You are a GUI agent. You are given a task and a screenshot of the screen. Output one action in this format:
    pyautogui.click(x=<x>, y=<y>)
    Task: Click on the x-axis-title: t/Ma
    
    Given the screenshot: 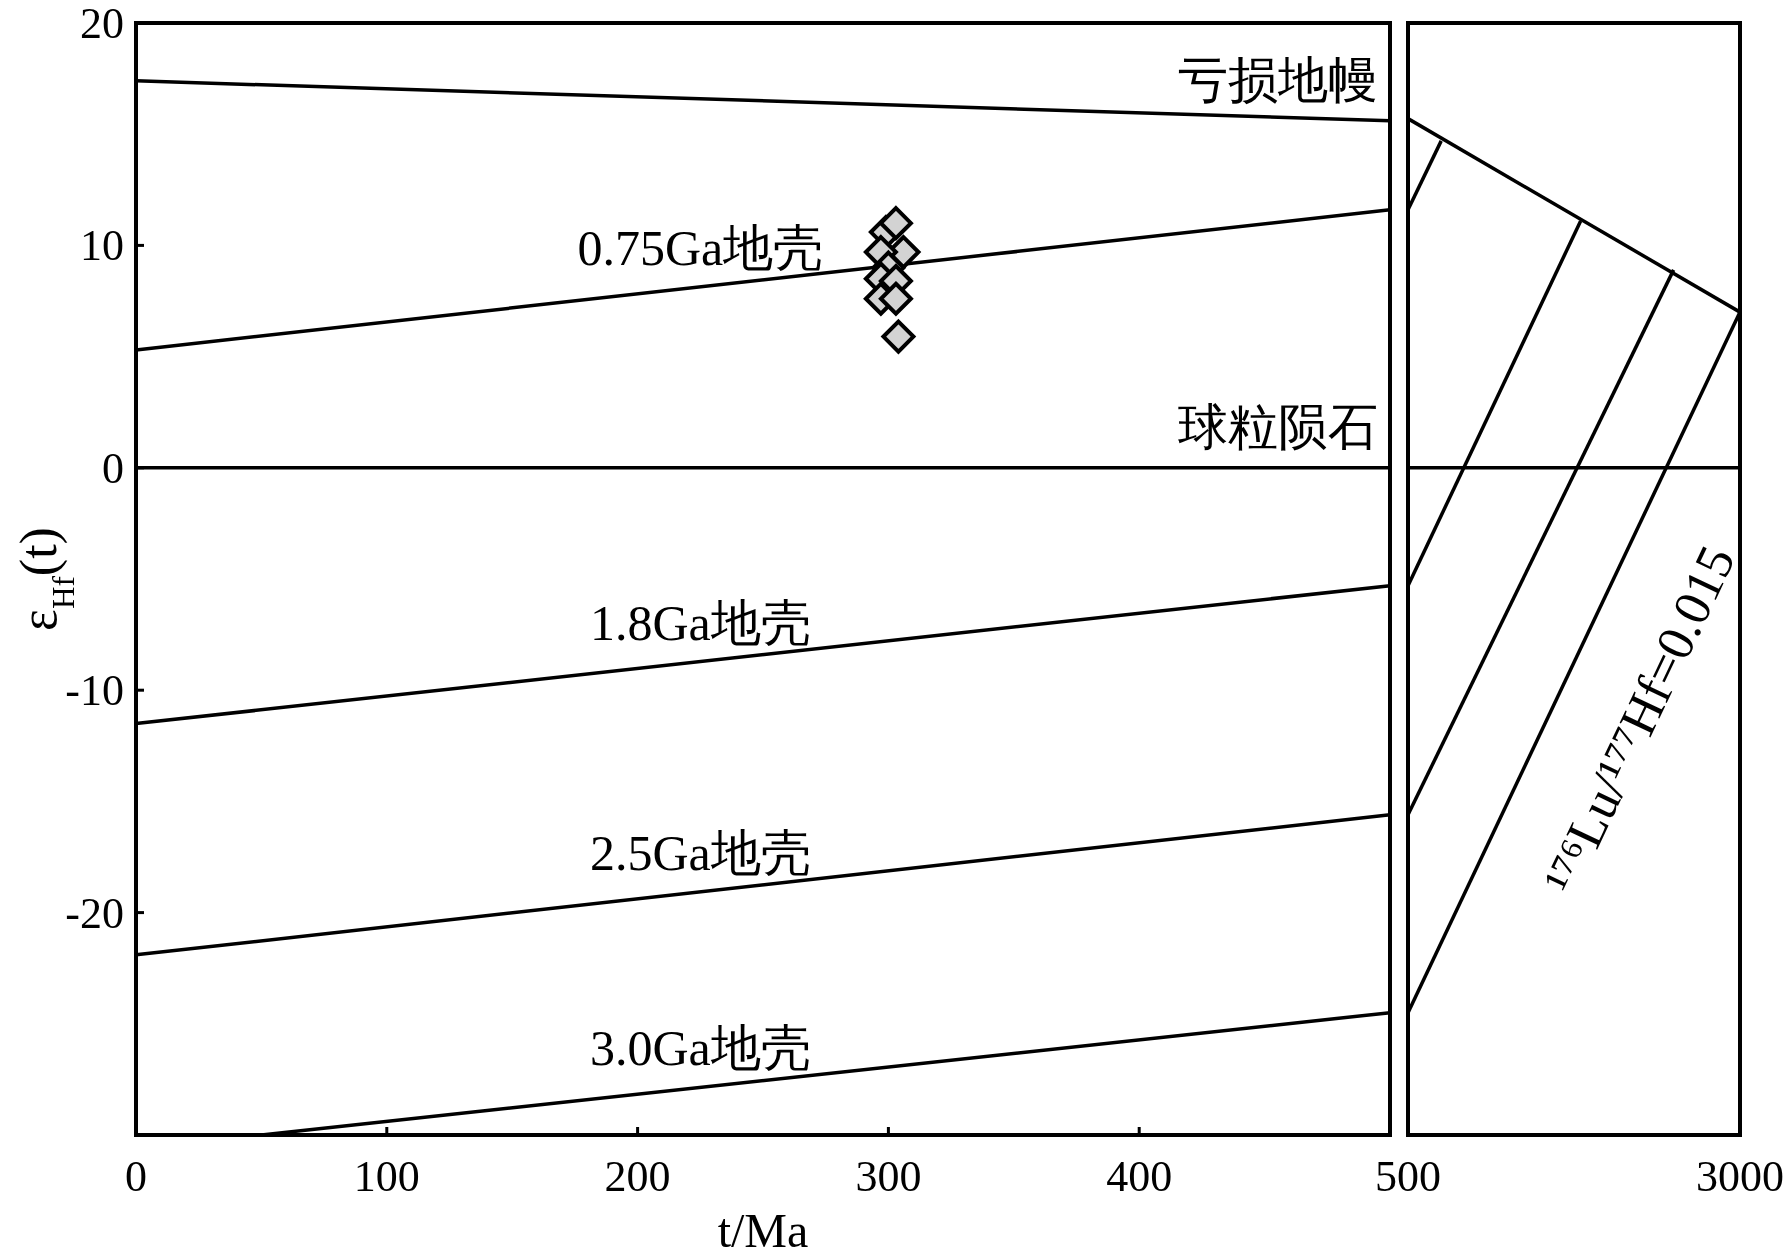 What is the action you would take?
    pyautogui.click(x=763, y=1230)
    